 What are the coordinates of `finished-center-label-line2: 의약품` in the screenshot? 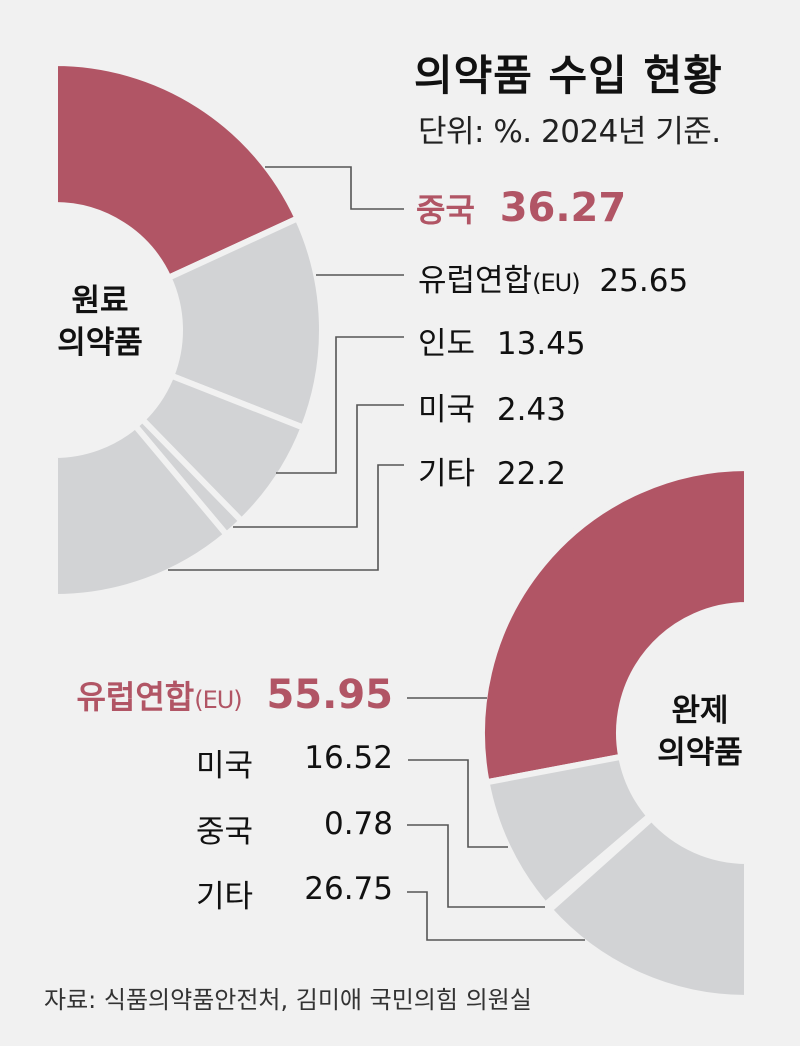 It's located at (700, 753).